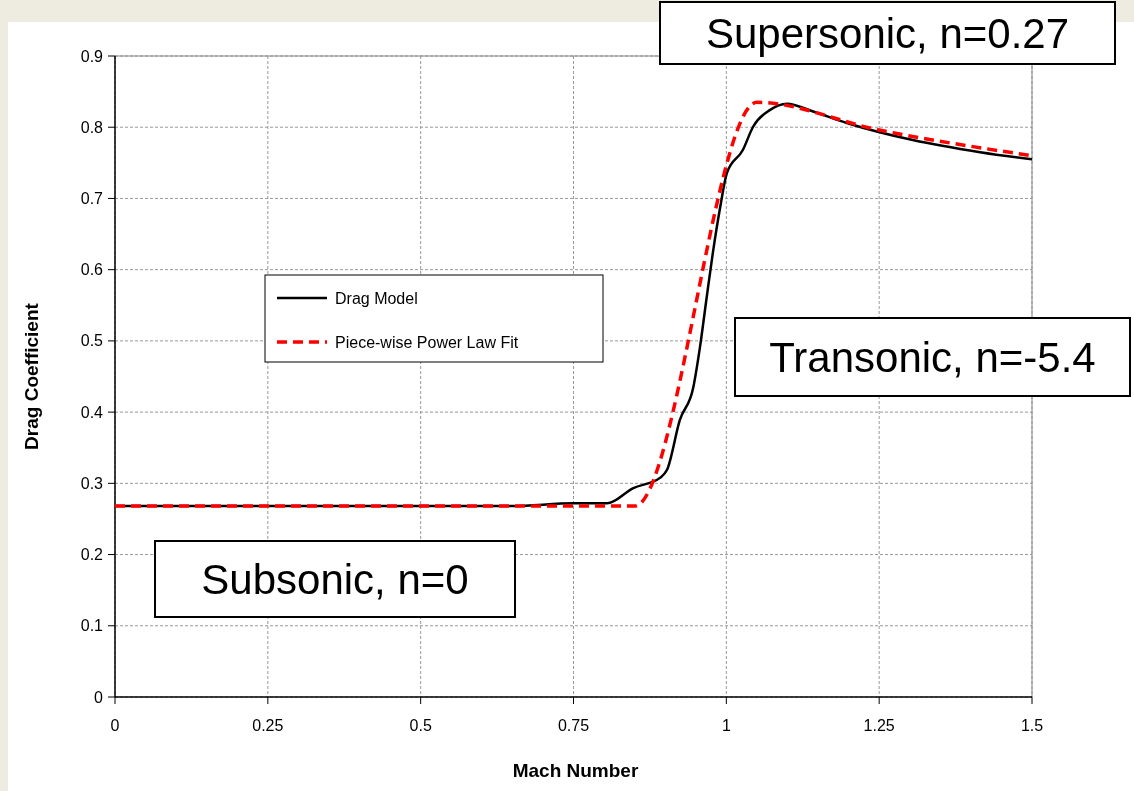  I want to click on x-tick-label: 0, so click(115, 725).